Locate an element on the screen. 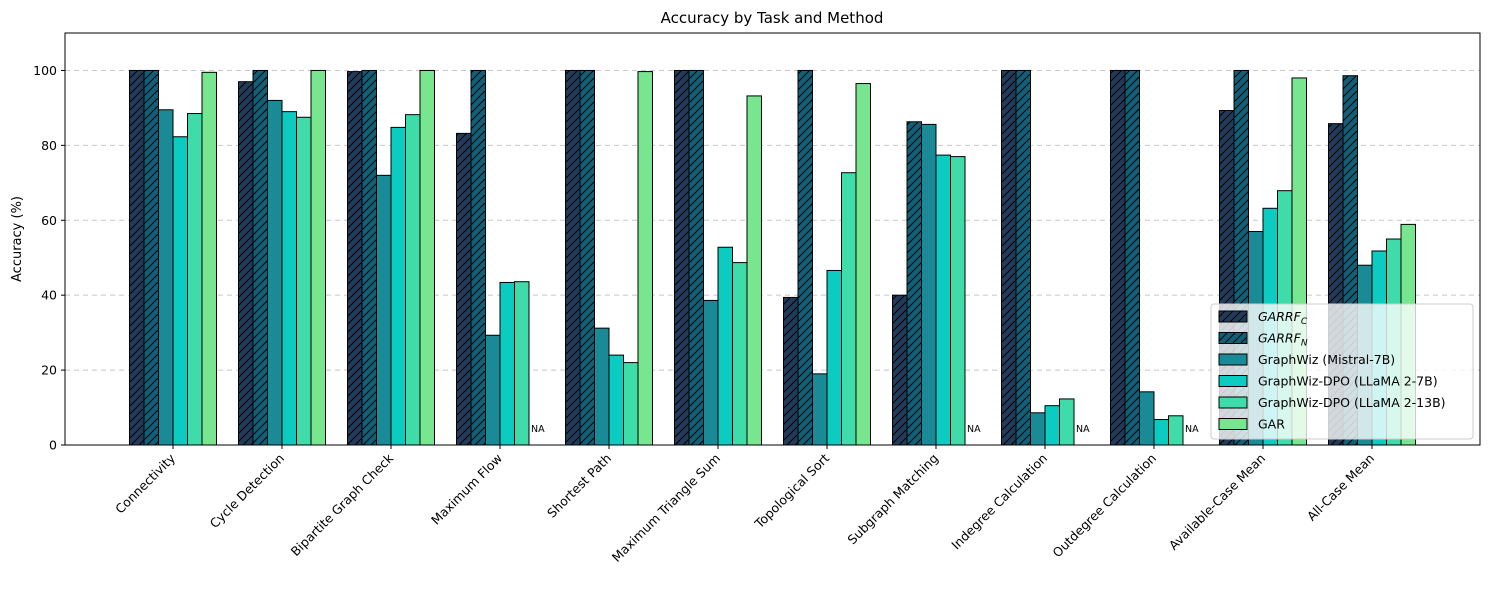 The width and height of the screenshot is (1489, 590). legend-label: GAR is located at coordinates (1271, 424).